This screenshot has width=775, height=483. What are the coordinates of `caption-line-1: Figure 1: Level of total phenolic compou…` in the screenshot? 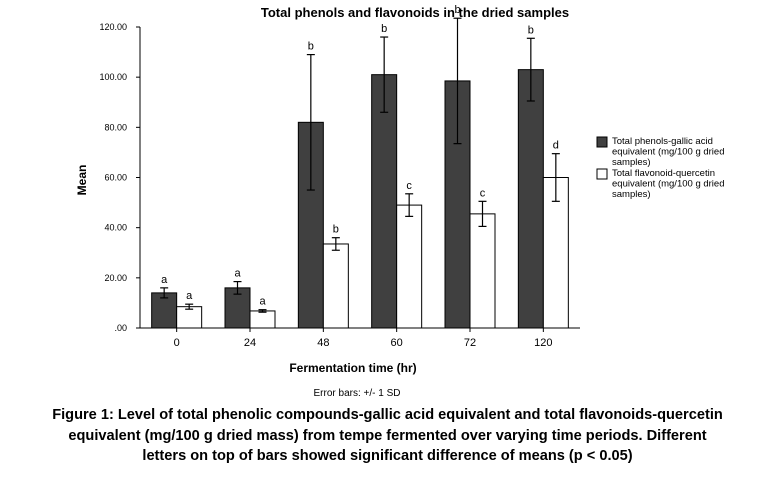 It's located at (387, 415).